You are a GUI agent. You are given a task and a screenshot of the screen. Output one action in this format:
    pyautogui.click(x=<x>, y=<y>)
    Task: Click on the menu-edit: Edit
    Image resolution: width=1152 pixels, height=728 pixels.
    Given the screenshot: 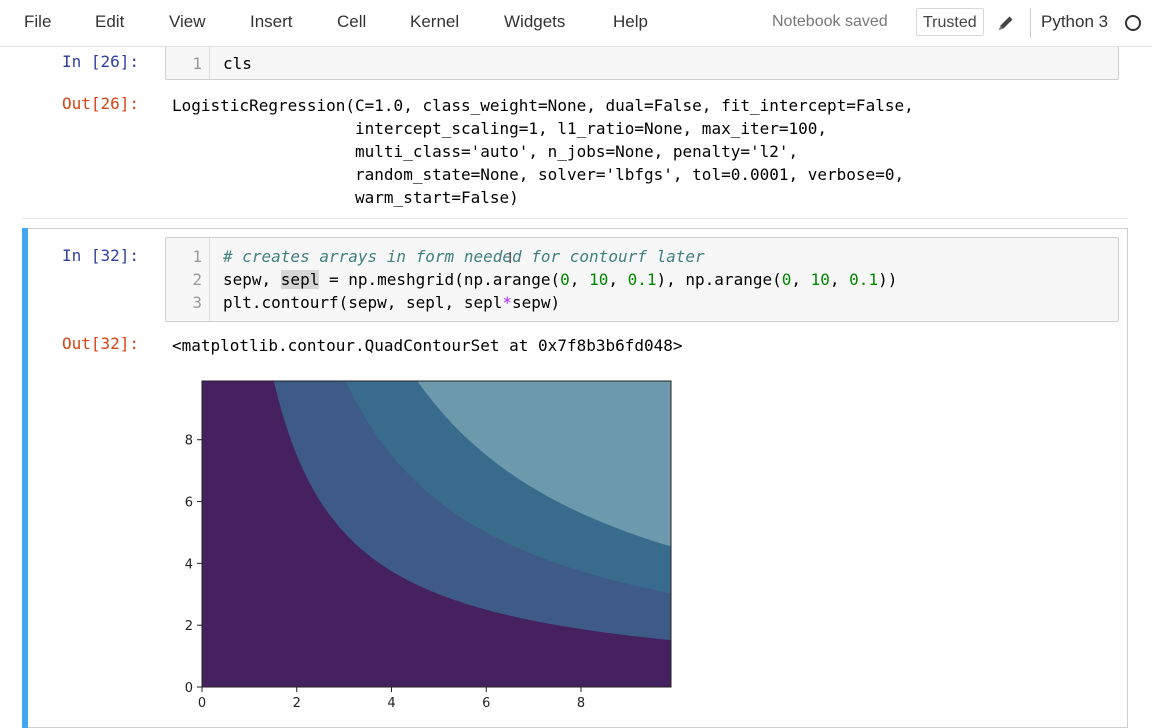 What is the action you would take?
    pyautogui.click(x=110, y=21)
    